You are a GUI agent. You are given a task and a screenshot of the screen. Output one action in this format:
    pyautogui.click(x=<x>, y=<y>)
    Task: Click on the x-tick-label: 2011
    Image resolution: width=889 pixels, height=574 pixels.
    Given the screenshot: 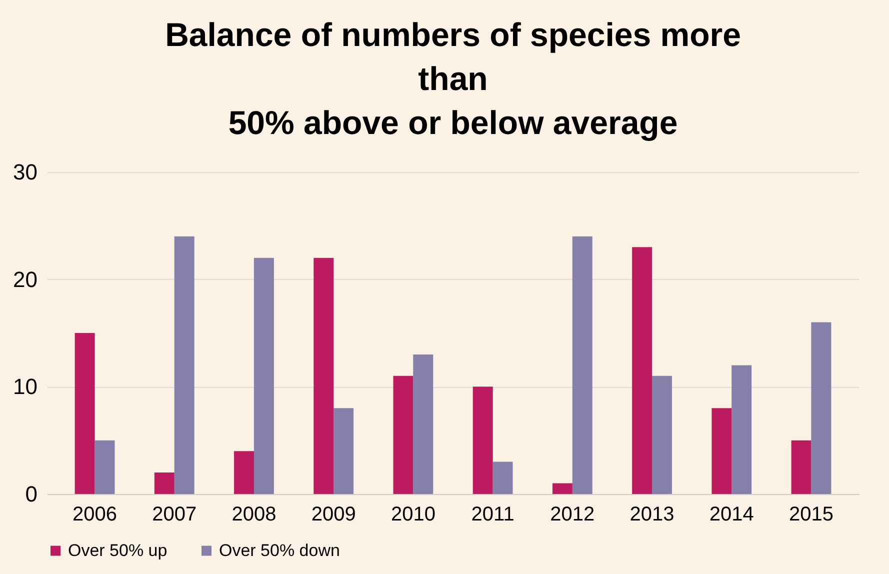 What is the action you would take?
    pyautogui.click(x=492, y=515)
    